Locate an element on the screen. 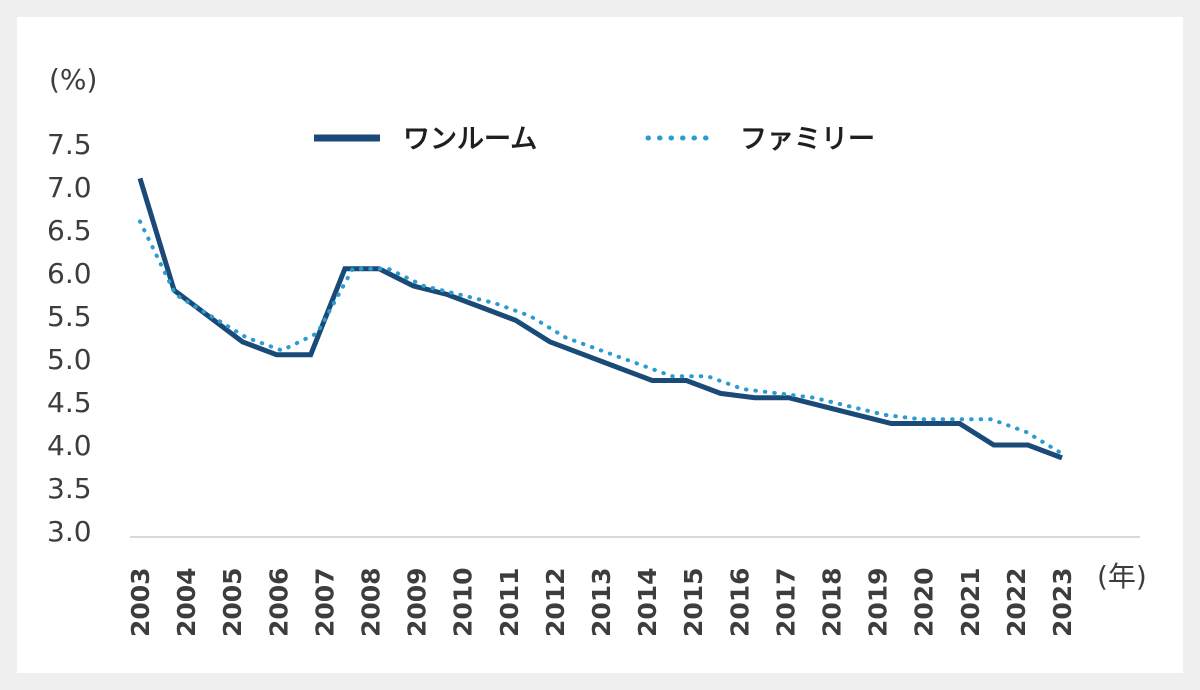 The image size is (1200, 690). y-tick-label: 7.0 is located at coordinates (69, 187).